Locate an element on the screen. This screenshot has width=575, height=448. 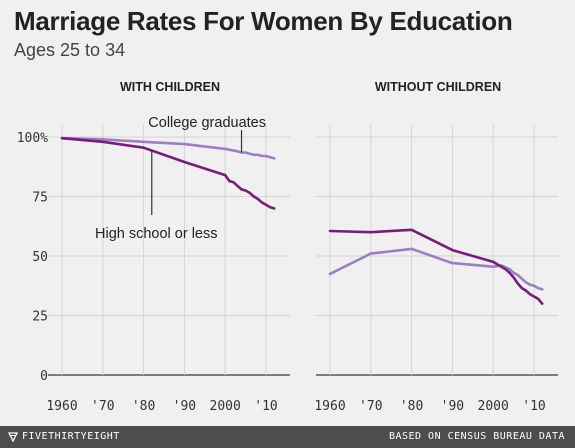
panel-title-left: WITH CHILDREN is located at coordinates (170, 87).